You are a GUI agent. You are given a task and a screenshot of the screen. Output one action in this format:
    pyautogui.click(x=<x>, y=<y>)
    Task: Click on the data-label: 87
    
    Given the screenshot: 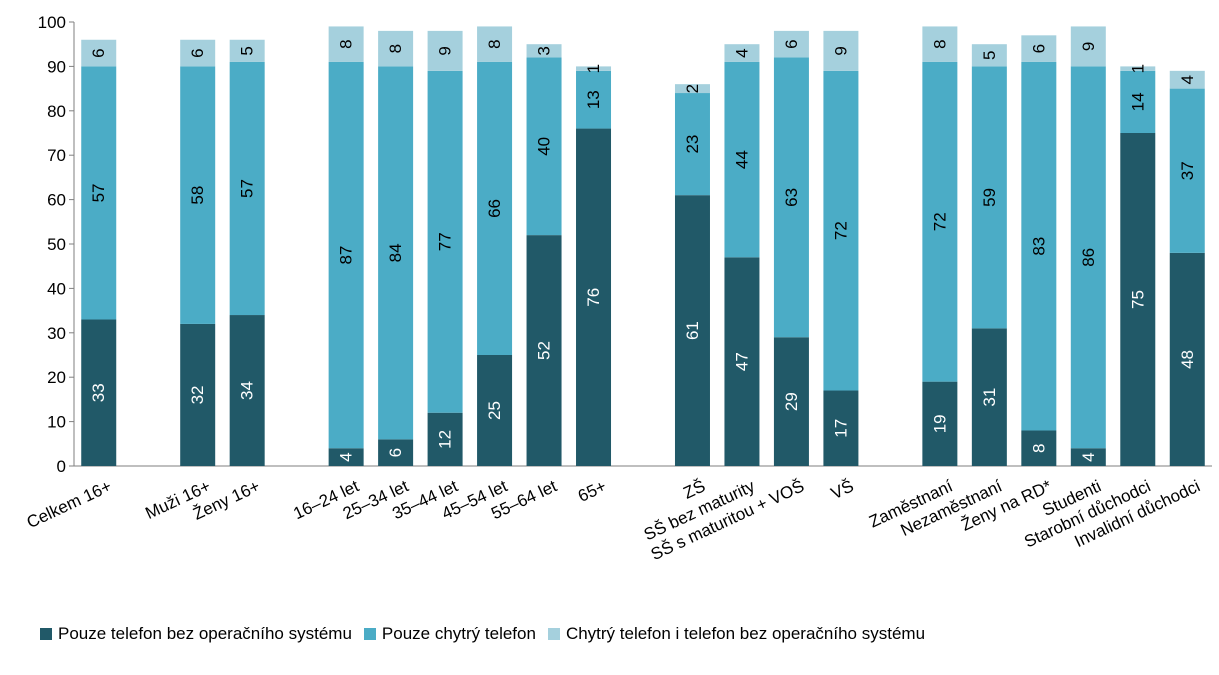 What is the action you would take?
    pyautogui.click(x=346, y=255)
    